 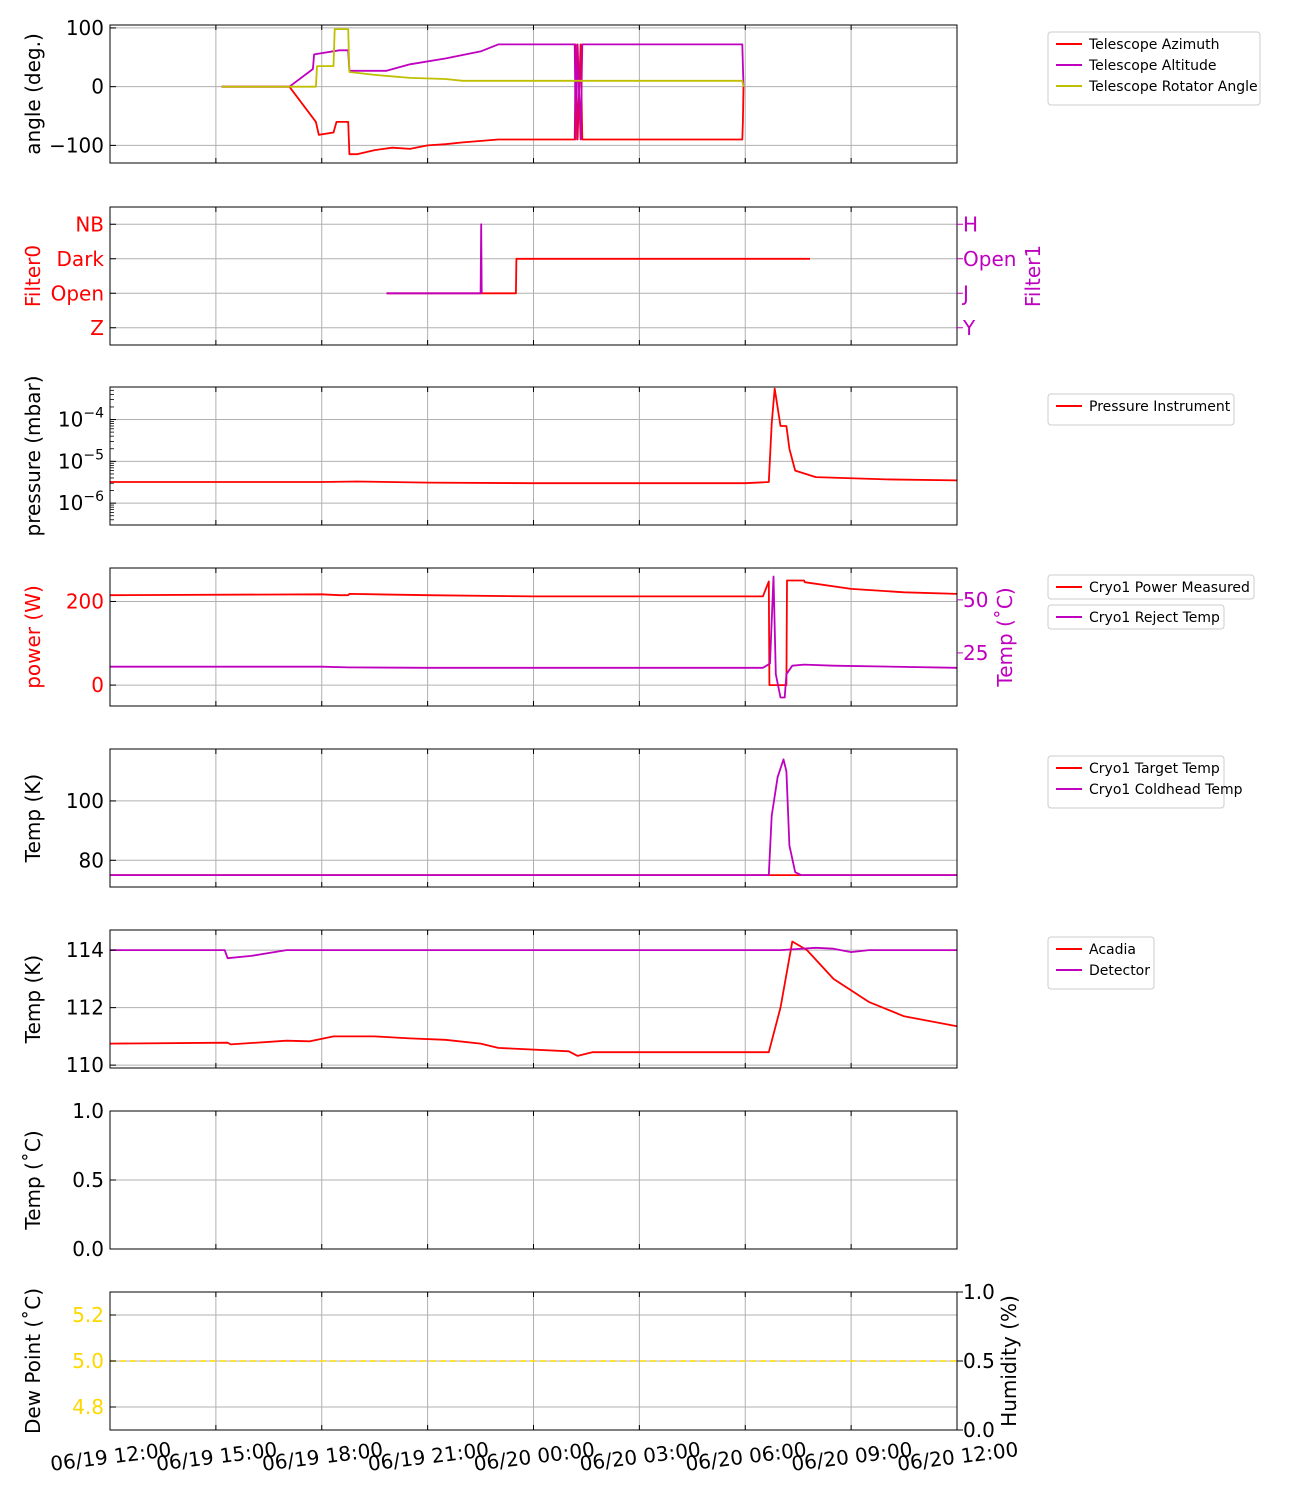 I want to click on y-right-tick-label: H, so click(x=970, y=224).